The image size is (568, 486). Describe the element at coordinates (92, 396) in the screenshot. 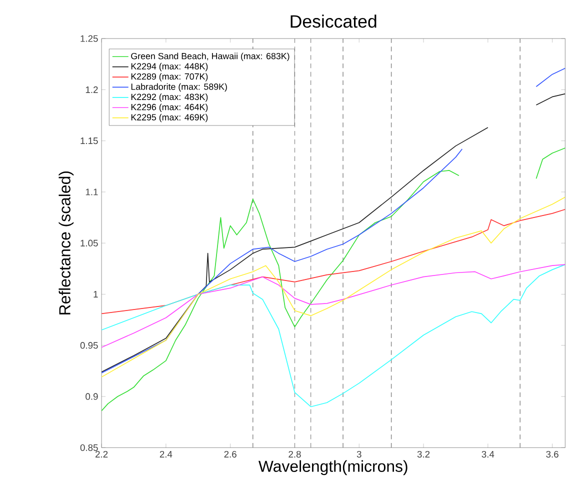

I see `y-tick-label: 0.9` at that location.